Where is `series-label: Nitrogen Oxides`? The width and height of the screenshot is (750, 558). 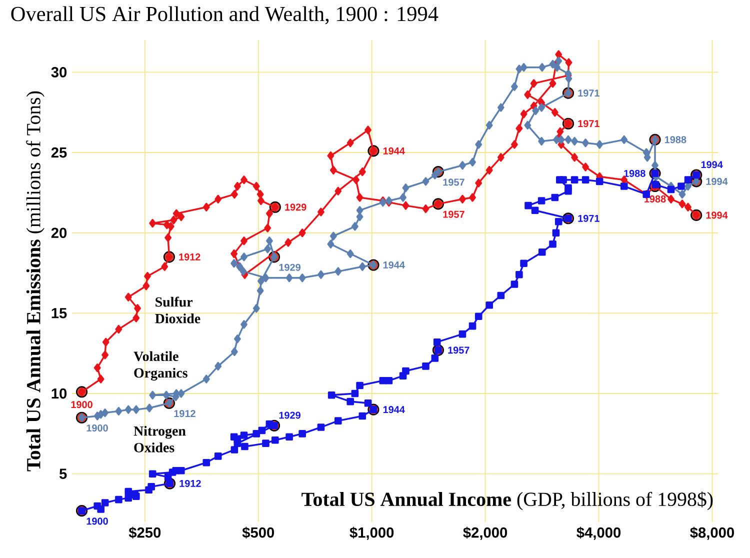 series-label: Nitrogen Oxides is located at coordinates (160, 439).